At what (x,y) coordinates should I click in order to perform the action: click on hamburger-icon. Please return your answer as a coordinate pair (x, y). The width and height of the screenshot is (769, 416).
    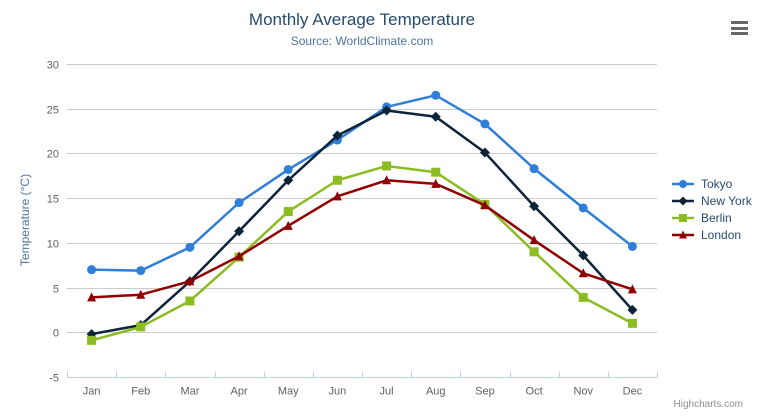
    Looking at the image, I should click on (739, 28).